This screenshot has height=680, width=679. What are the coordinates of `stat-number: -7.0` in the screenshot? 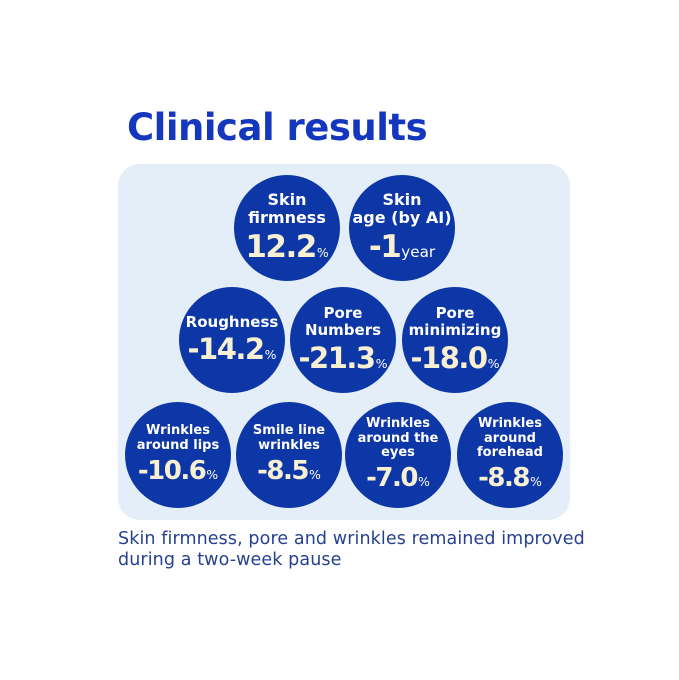 It's located at (392, 477).